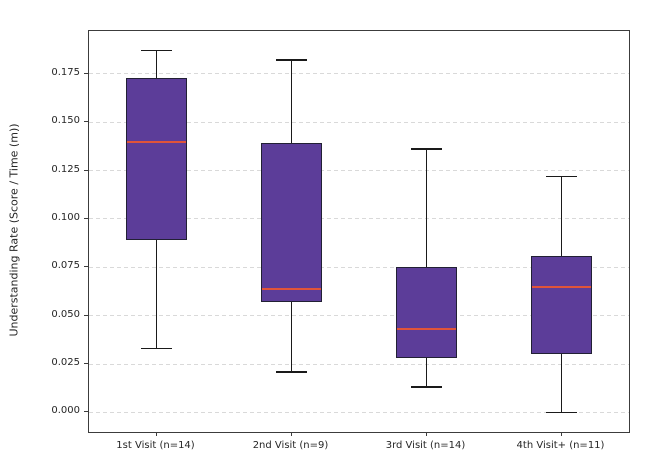 This screenshot has width=656, height=475. Describe the element at coordinates (65, 314) in the screenshot. I see `y-tick-label: 0.050` at that location.